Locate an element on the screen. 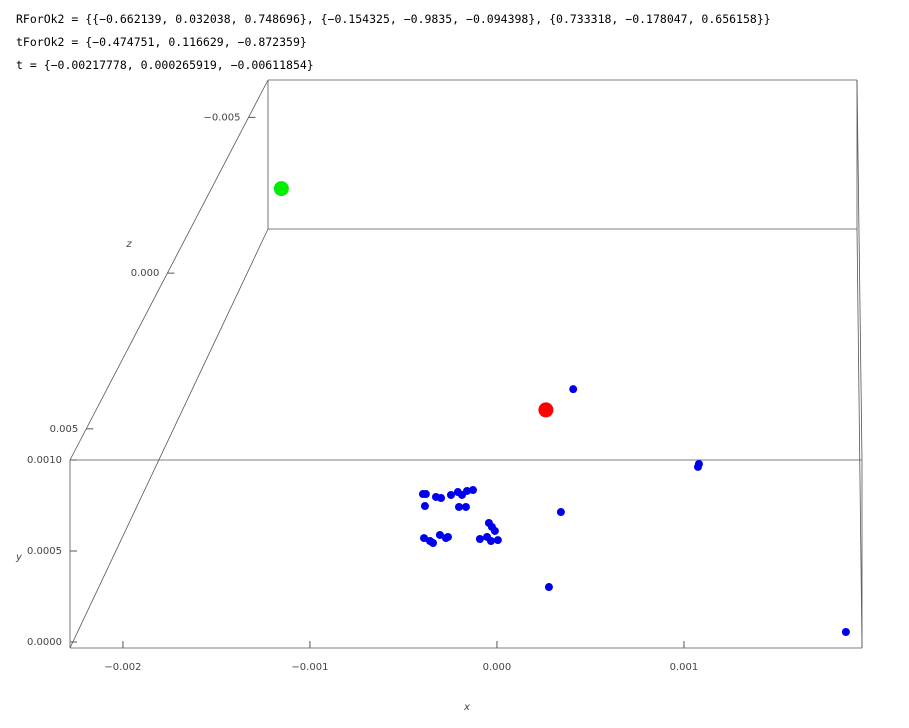 The width and height of the screenshot is (909, 728). z-tick-label: 0.005 is located at coordinates (64, 429).